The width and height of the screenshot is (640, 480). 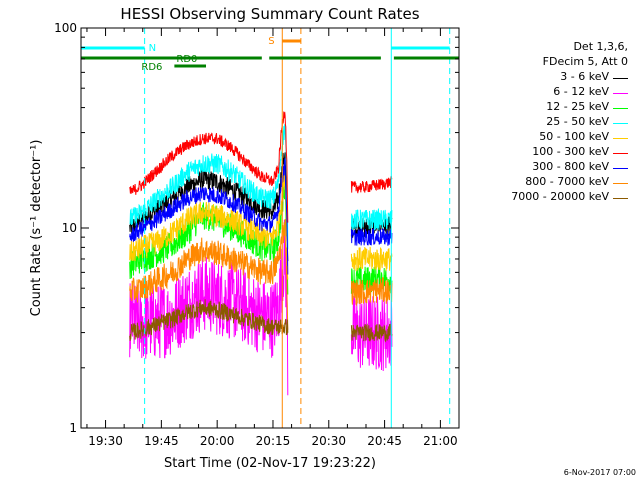 I want to click on x-tick-label: 21:00, so click(x=440, y=441).